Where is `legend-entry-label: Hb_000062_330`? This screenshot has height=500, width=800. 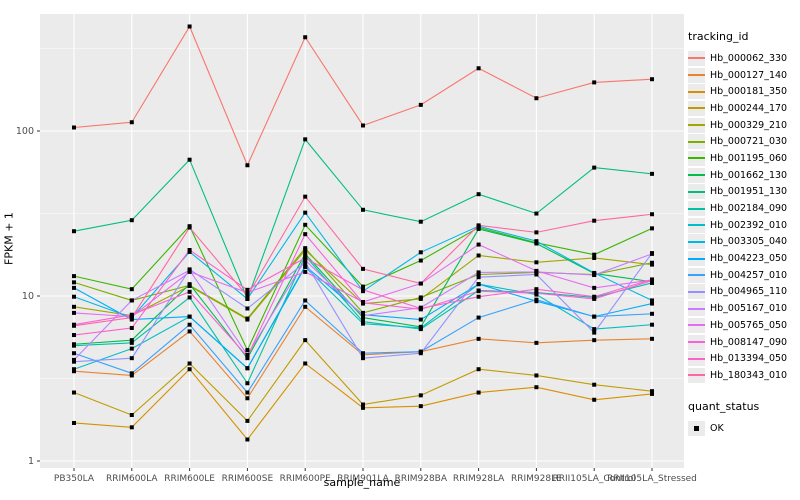 legend-entry-label: Hb_000062_330 is located at coordinates (749, 58).